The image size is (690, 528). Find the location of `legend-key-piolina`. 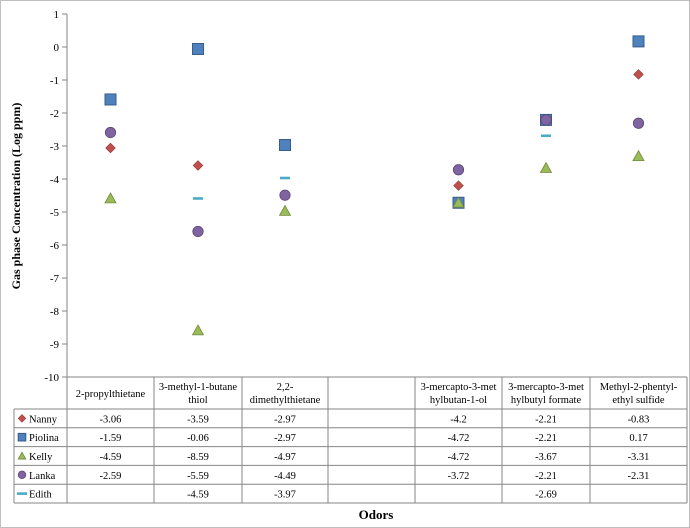

legend-key-piolina is located at coordinates (22, 437).